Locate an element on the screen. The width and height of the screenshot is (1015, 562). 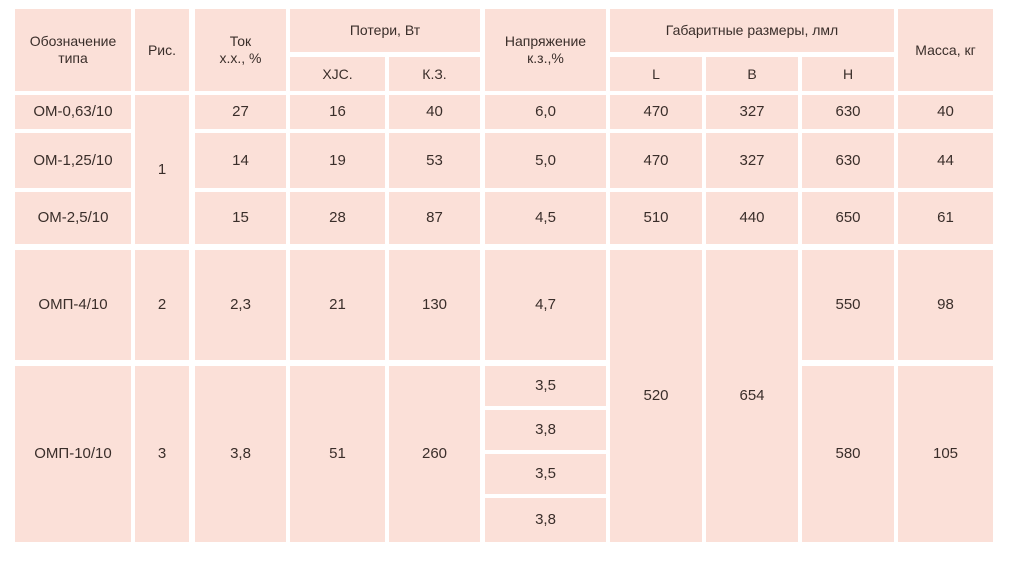
header-dim-l: L is located at coordinates (656, 74).